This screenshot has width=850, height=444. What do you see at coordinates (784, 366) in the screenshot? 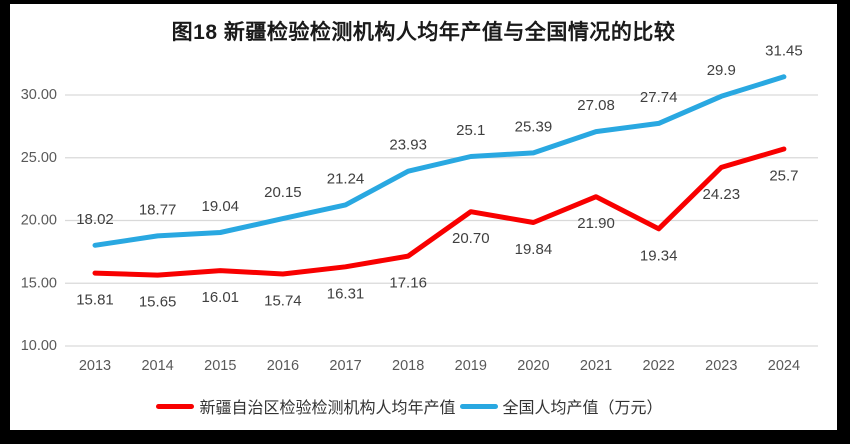
I see `x-axis-tick-label-2024: 2024` at bounding box center [784, 366].